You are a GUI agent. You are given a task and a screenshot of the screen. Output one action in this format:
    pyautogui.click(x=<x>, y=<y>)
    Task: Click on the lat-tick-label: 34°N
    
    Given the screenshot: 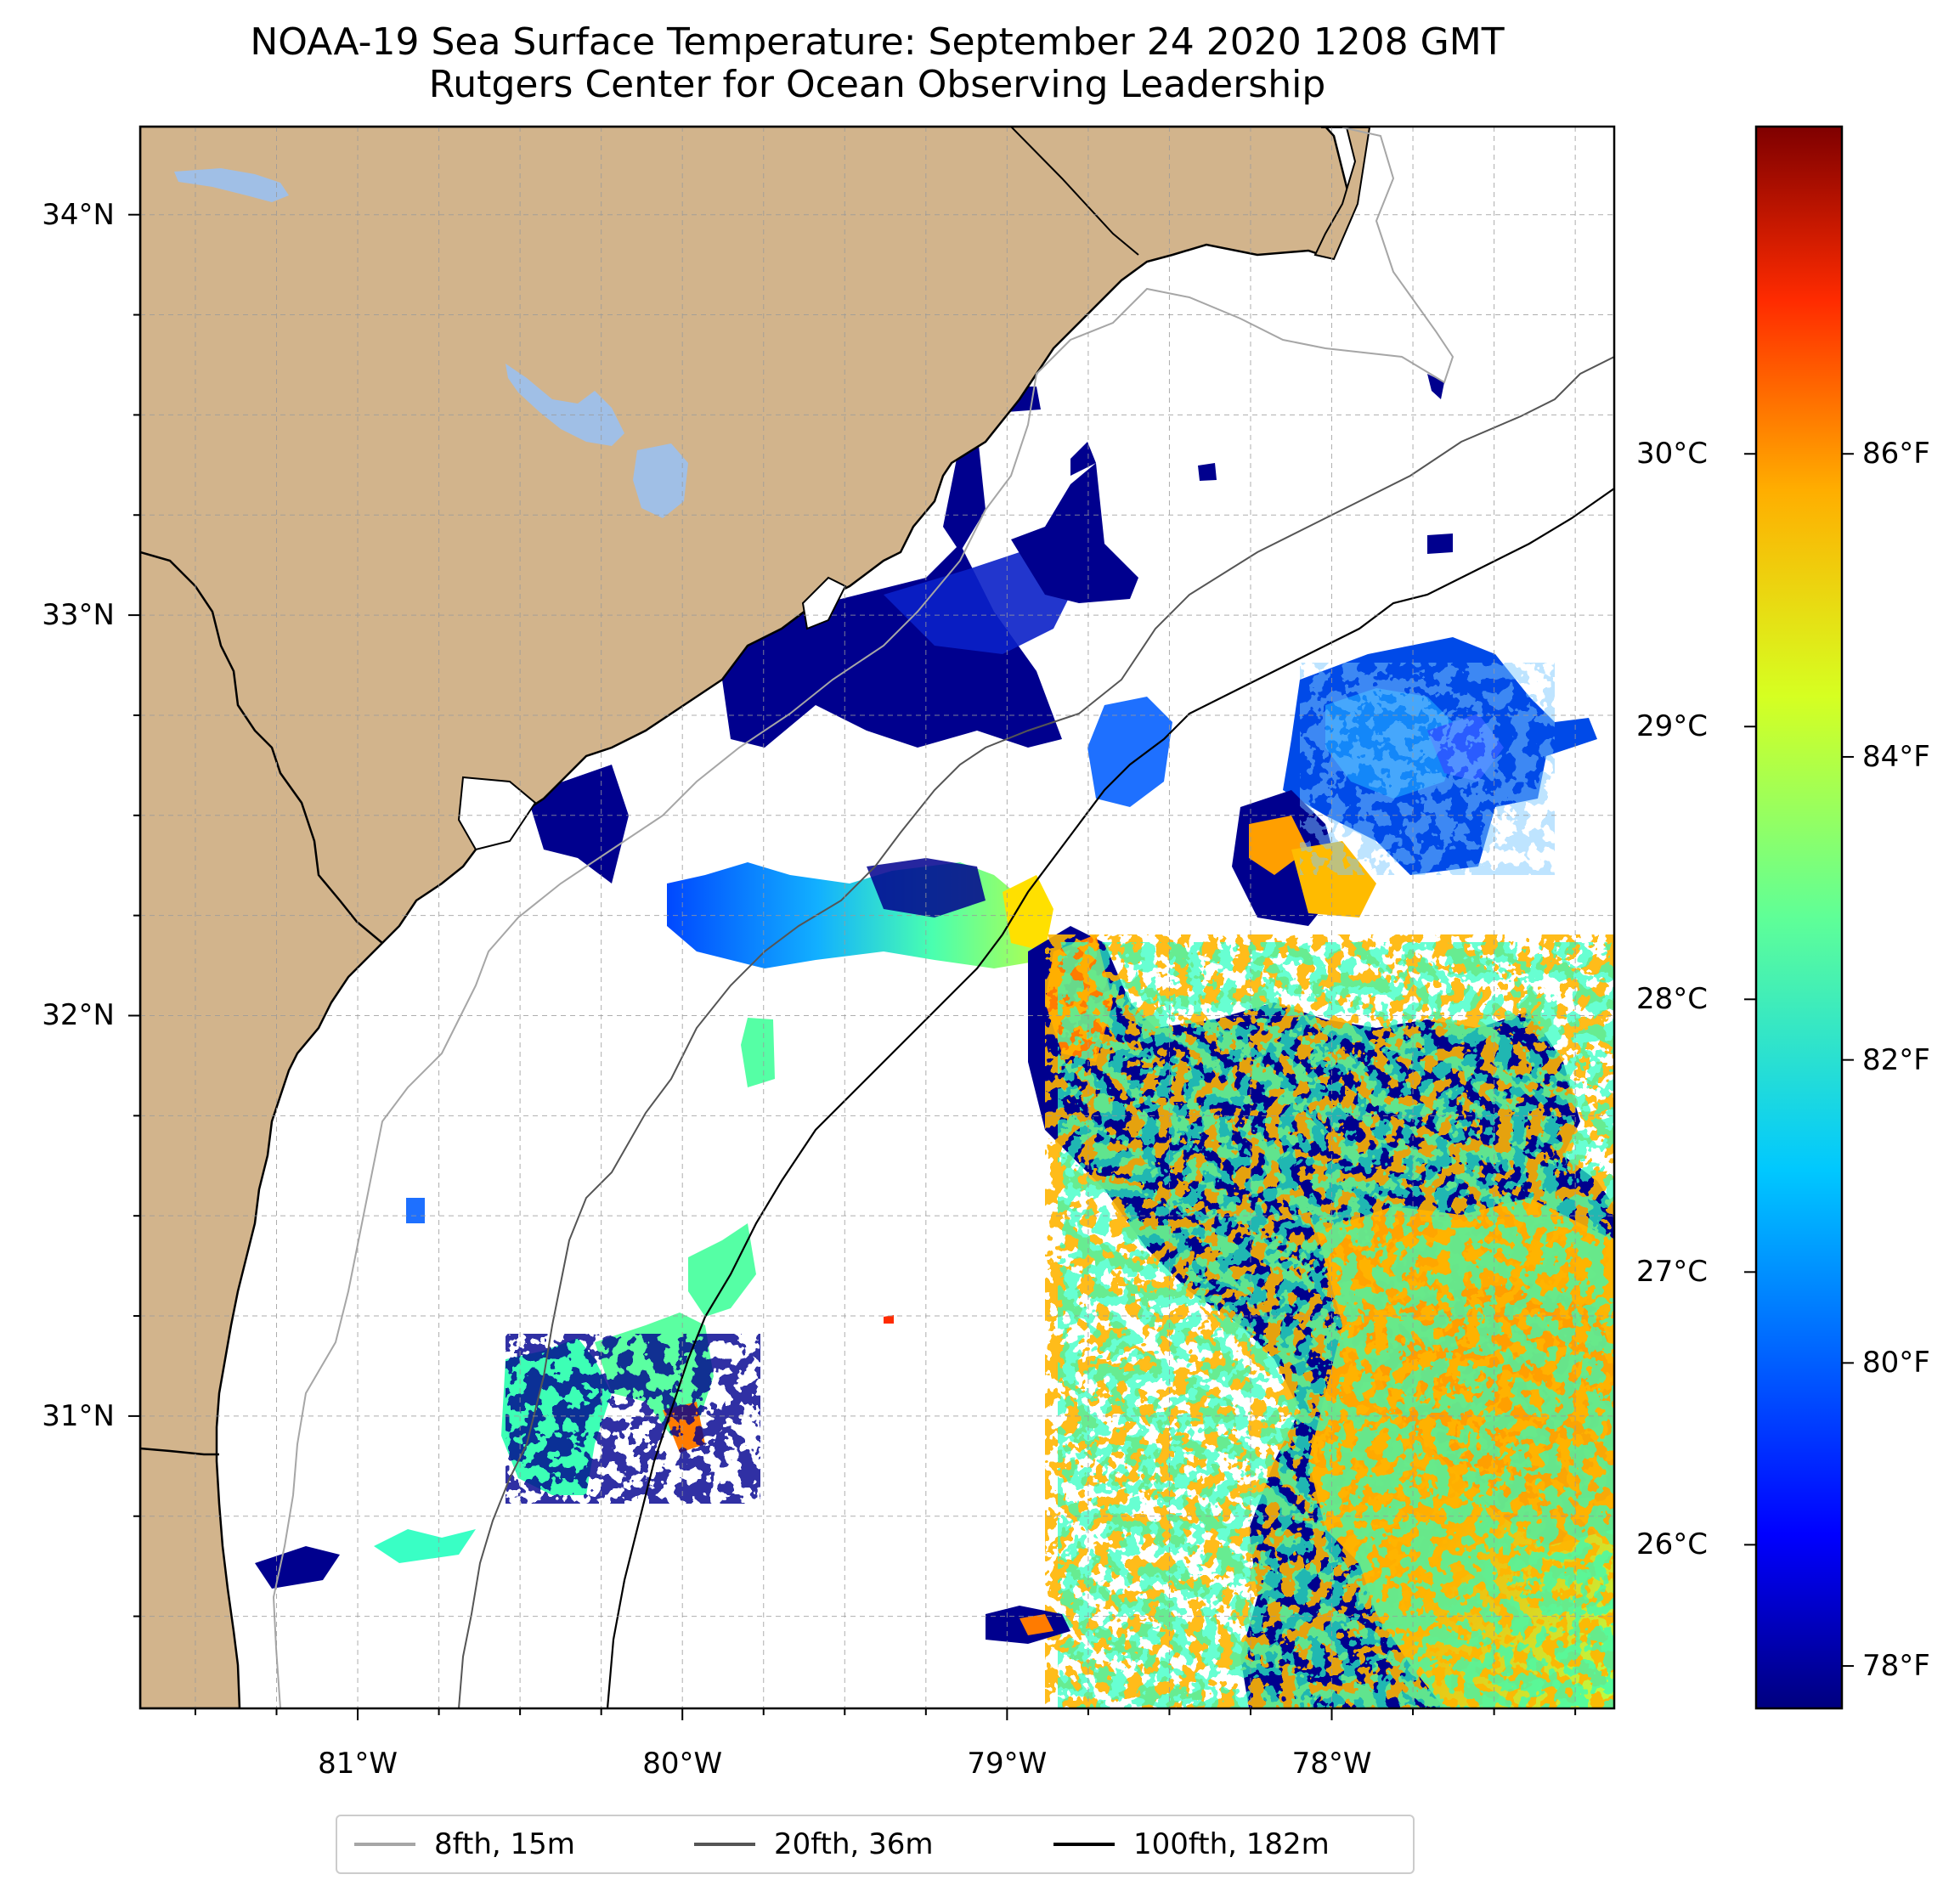 What is the action you would take?
    pyautogui.click(x=78, y=215)
    